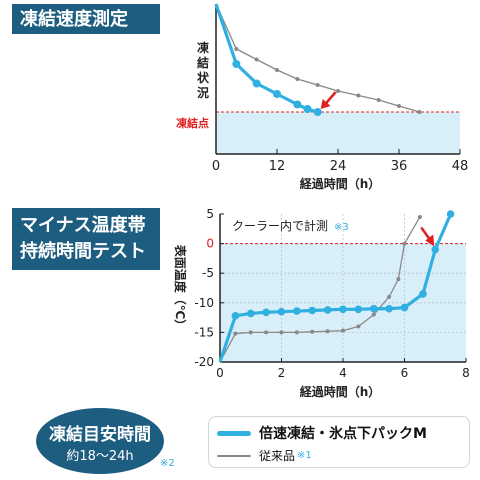  I want to click on y-label-char: 凍, so click(203, 47).